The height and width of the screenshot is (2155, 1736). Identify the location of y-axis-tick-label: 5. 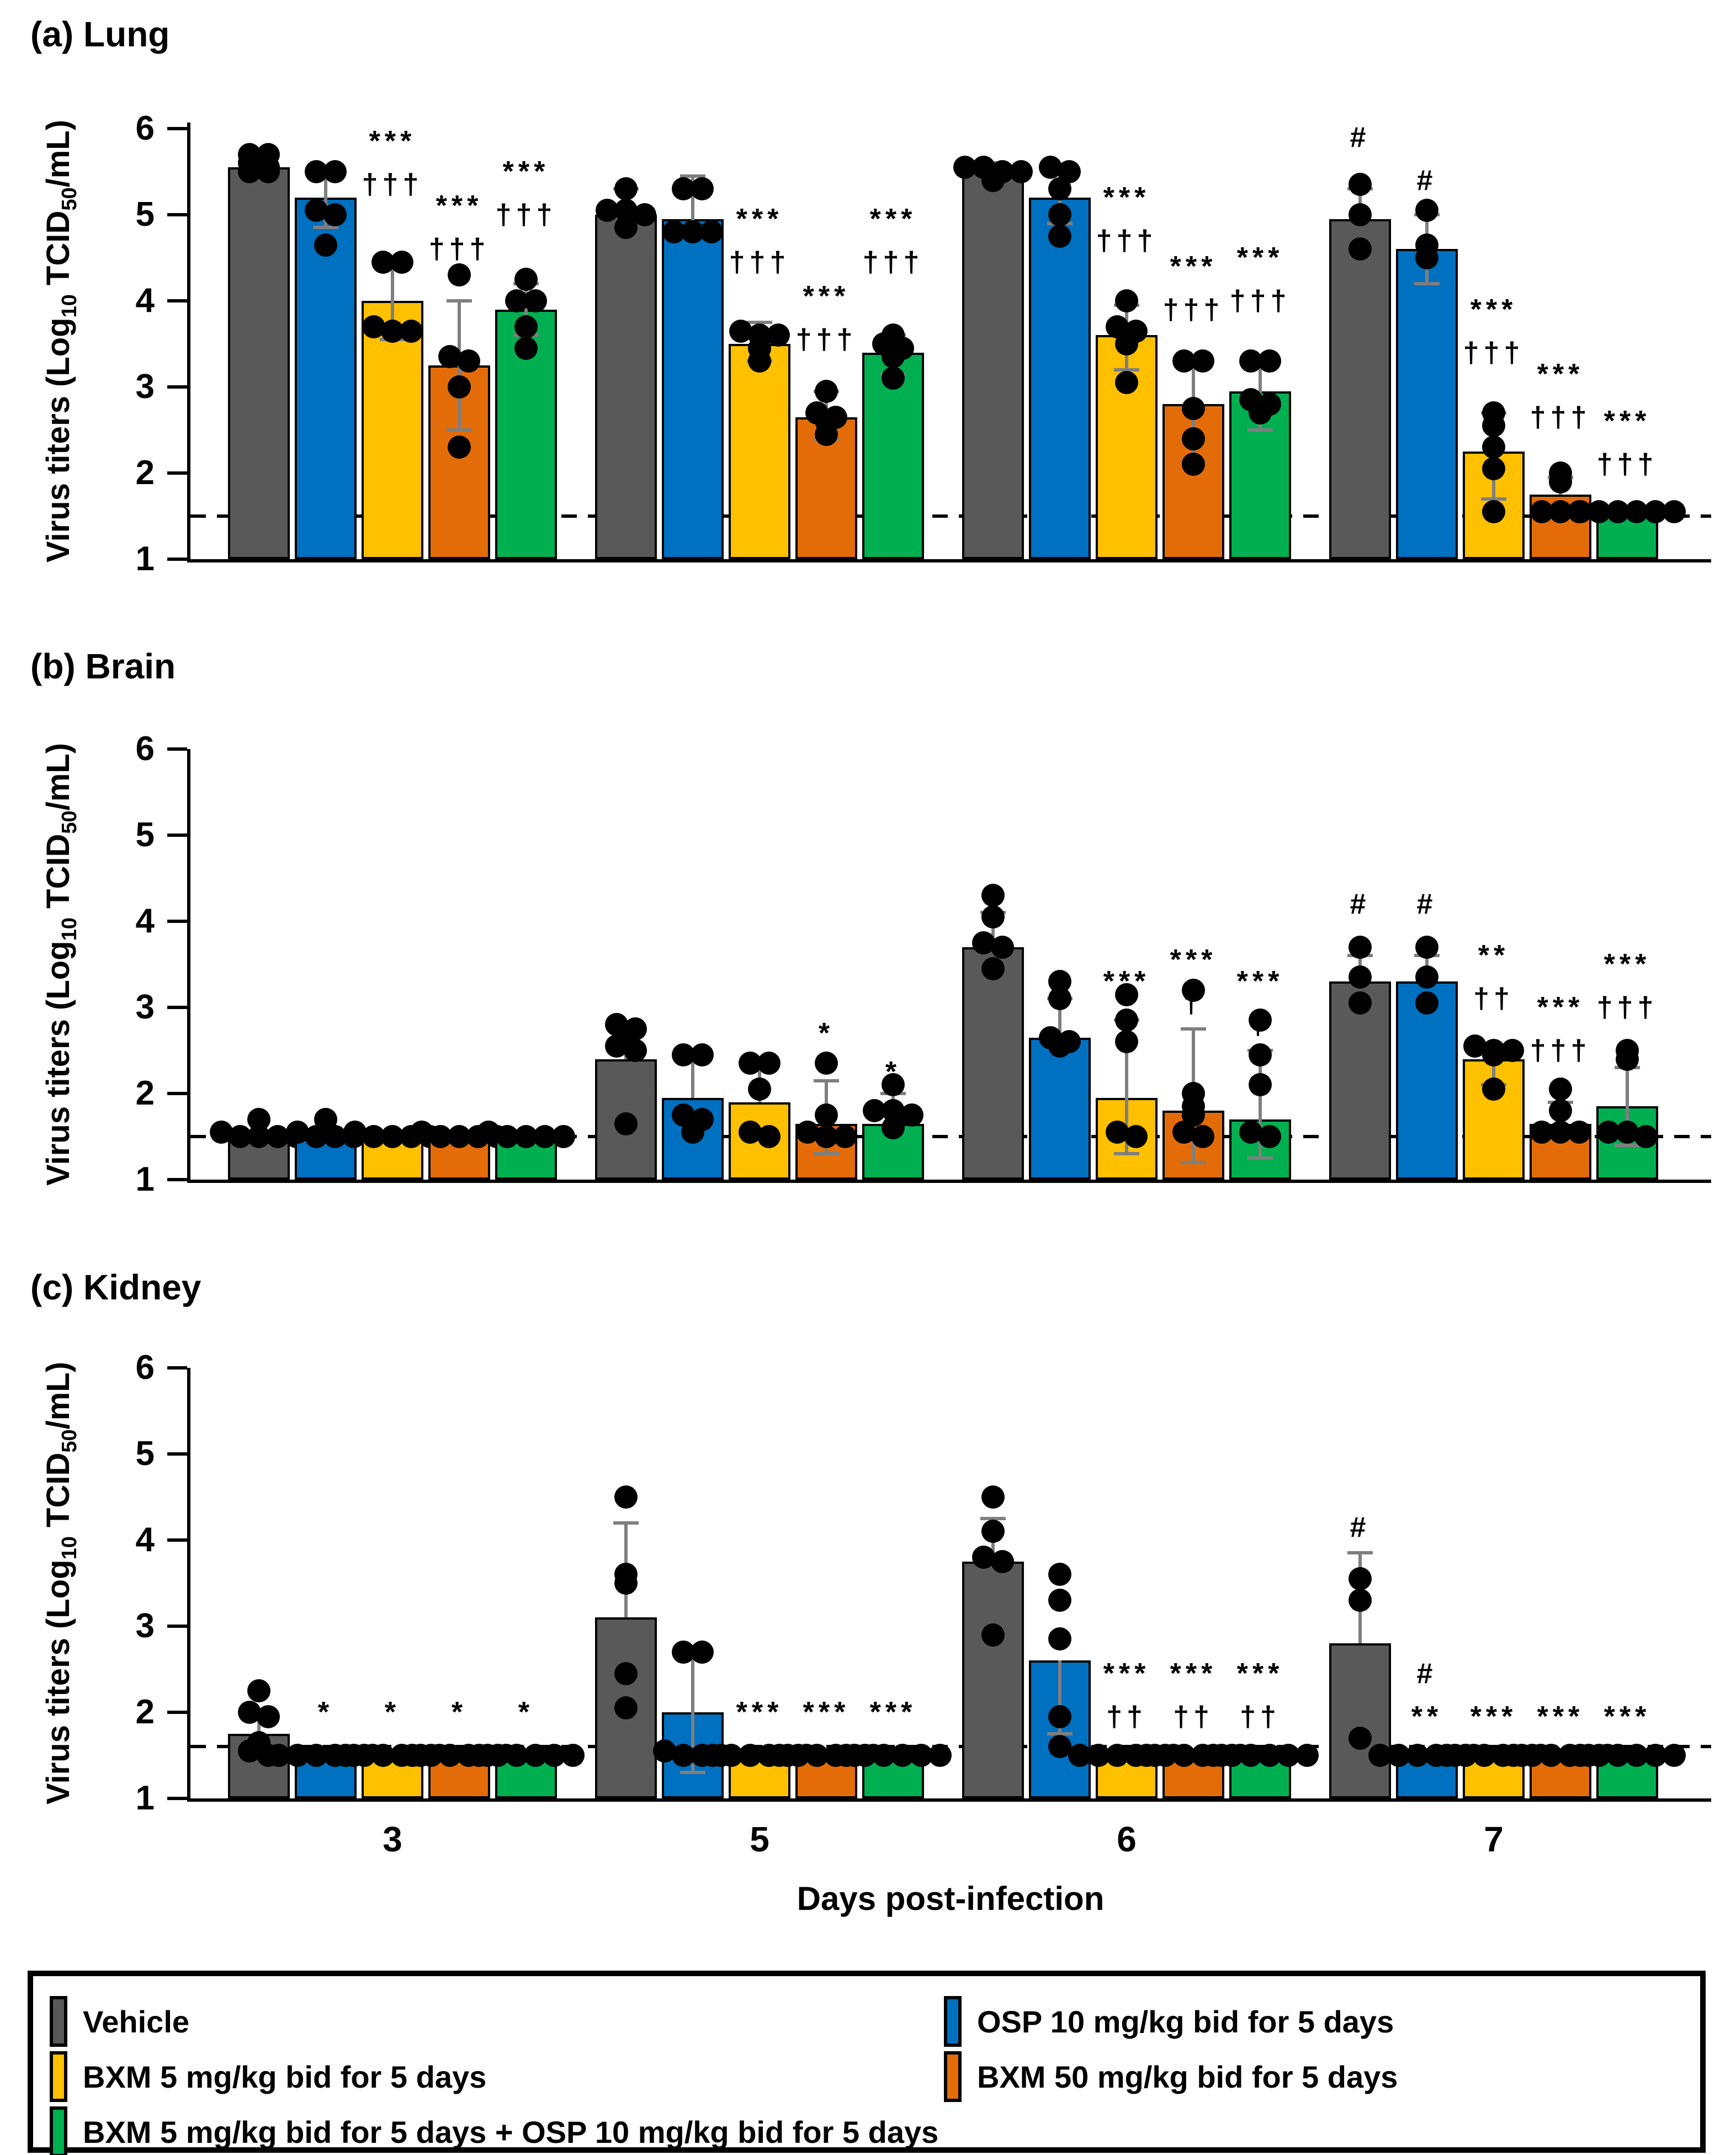
(145, 214).